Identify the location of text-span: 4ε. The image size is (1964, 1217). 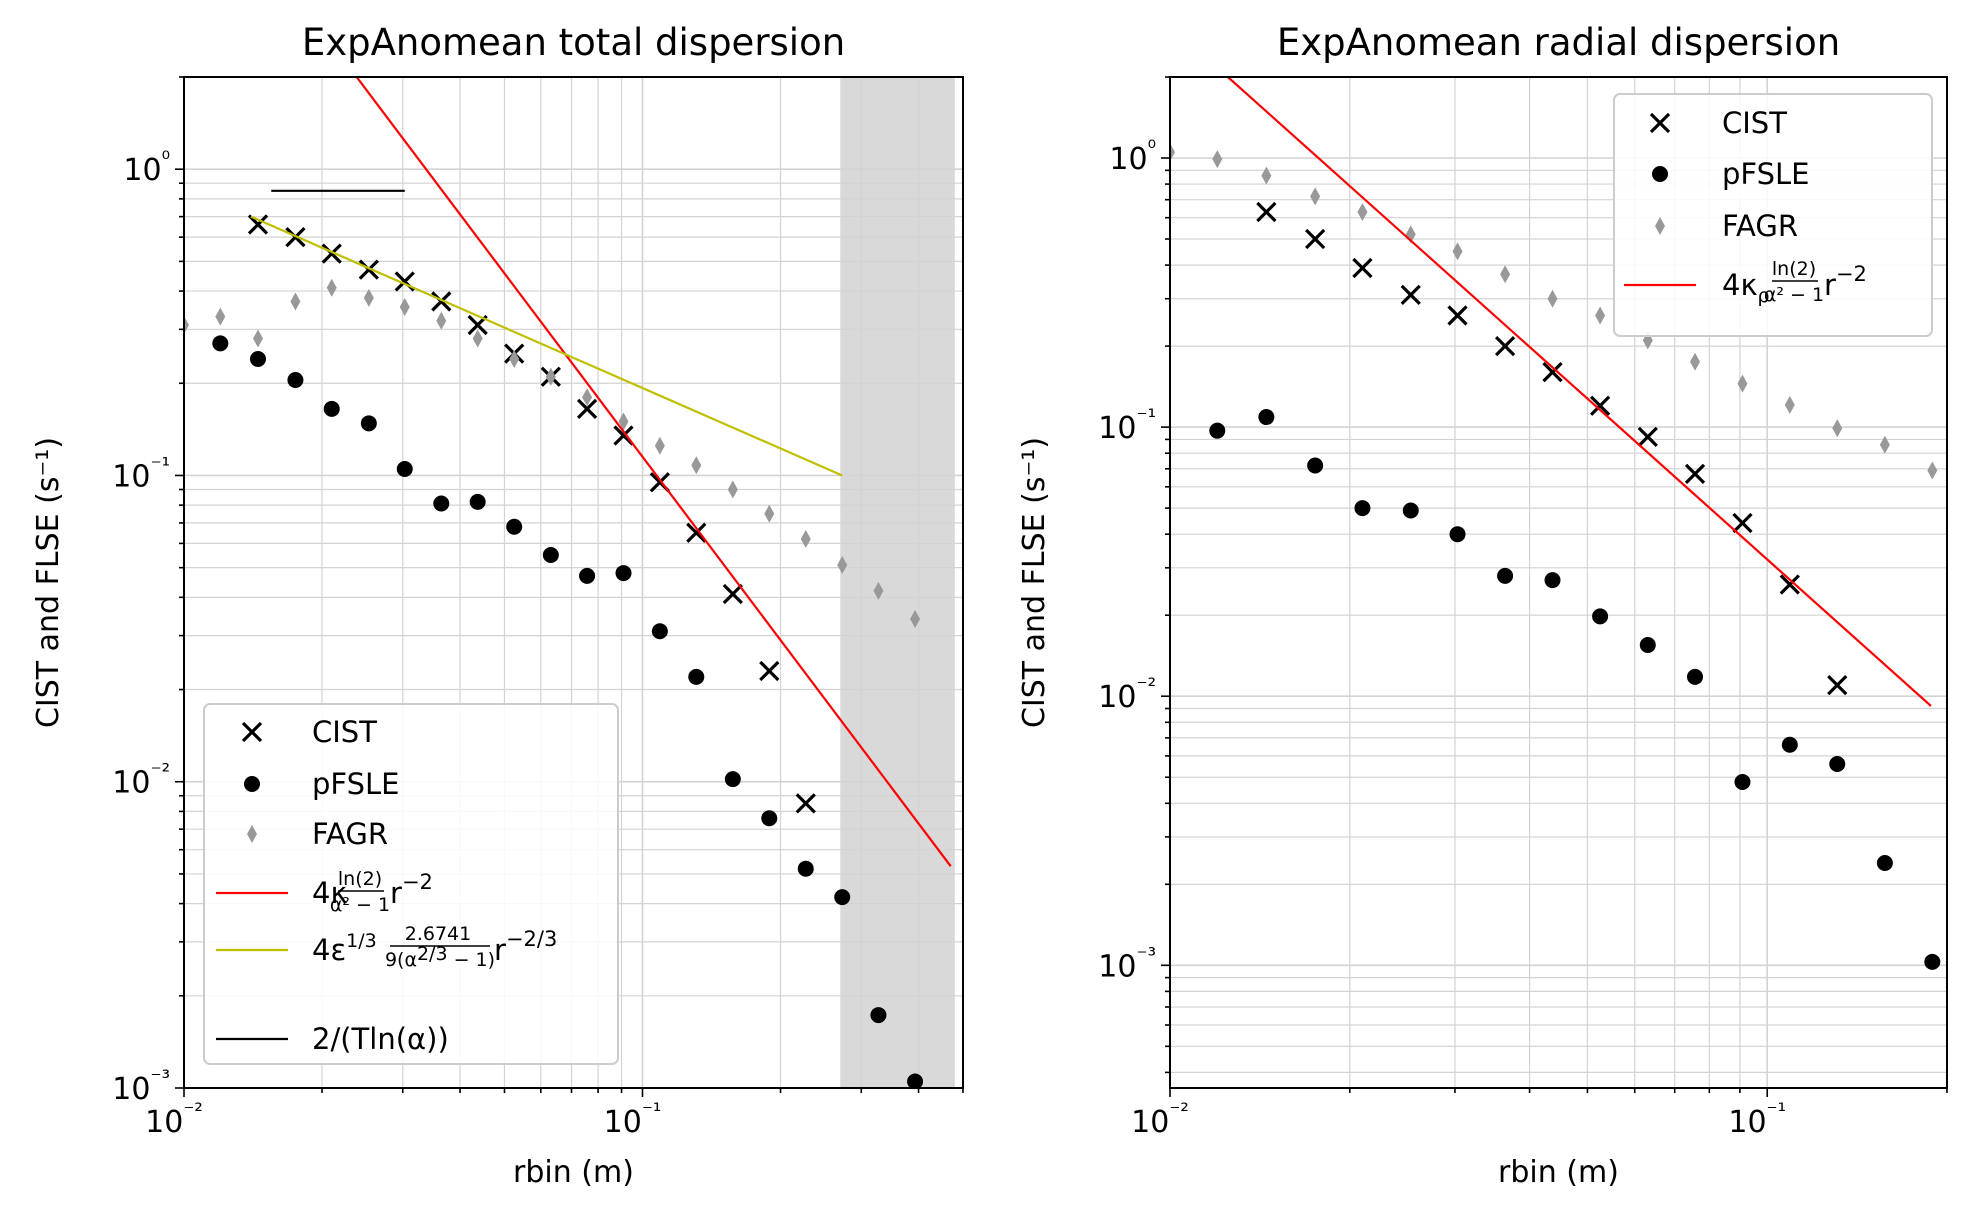
(329, 950).